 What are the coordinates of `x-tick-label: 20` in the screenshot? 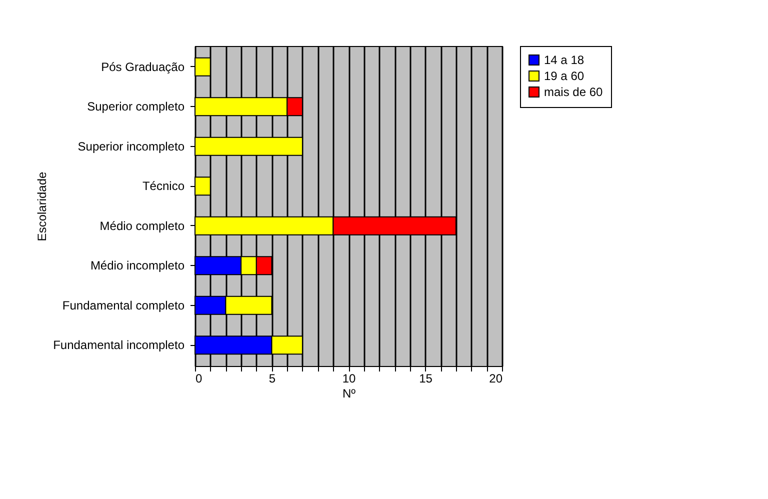 It's located at (496, 379).